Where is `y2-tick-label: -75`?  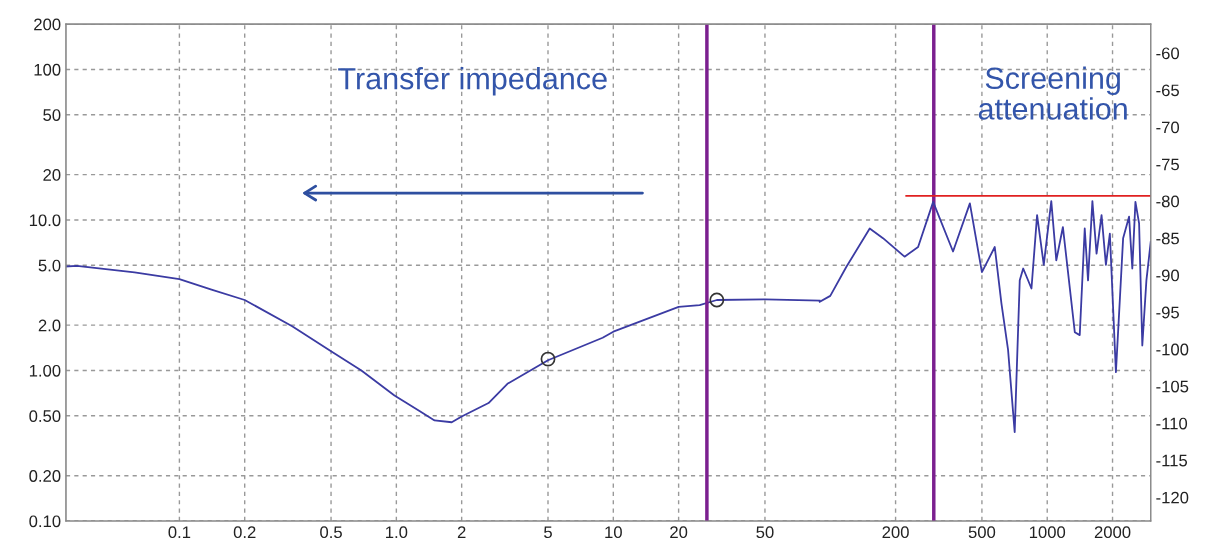 y2-tick-label: -75 is located at coordinates (1167, 164).